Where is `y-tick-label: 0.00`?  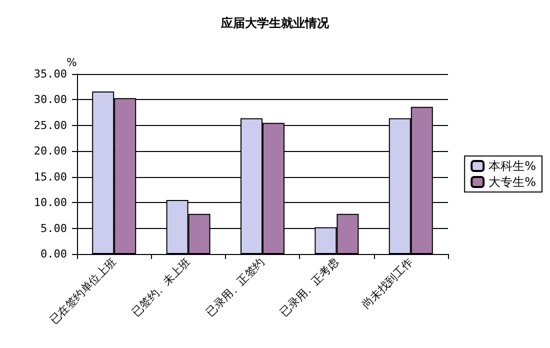
y-tick-label: 0.00 is located at coordinates (53, 254).